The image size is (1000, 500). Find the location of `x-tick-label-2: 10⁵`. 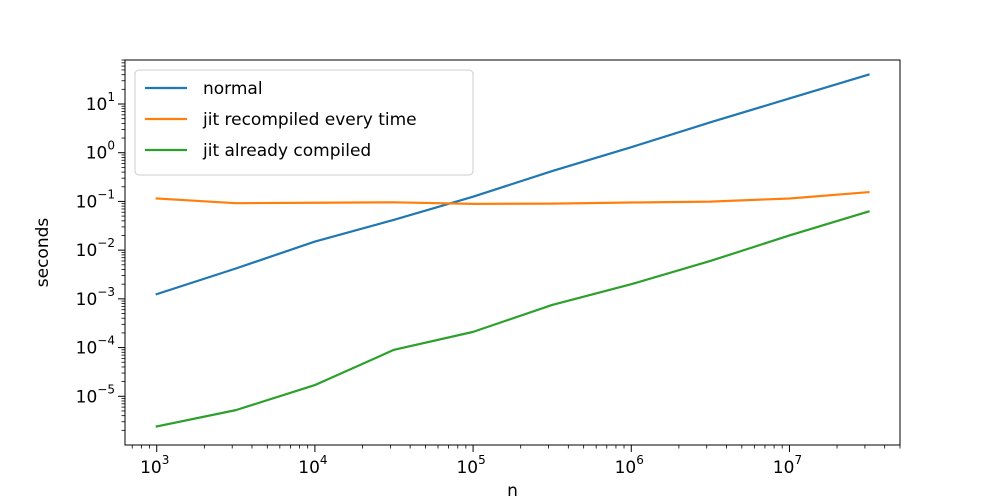

x-tick-label-2: 10⁵ is located at coordinates (470, 465).